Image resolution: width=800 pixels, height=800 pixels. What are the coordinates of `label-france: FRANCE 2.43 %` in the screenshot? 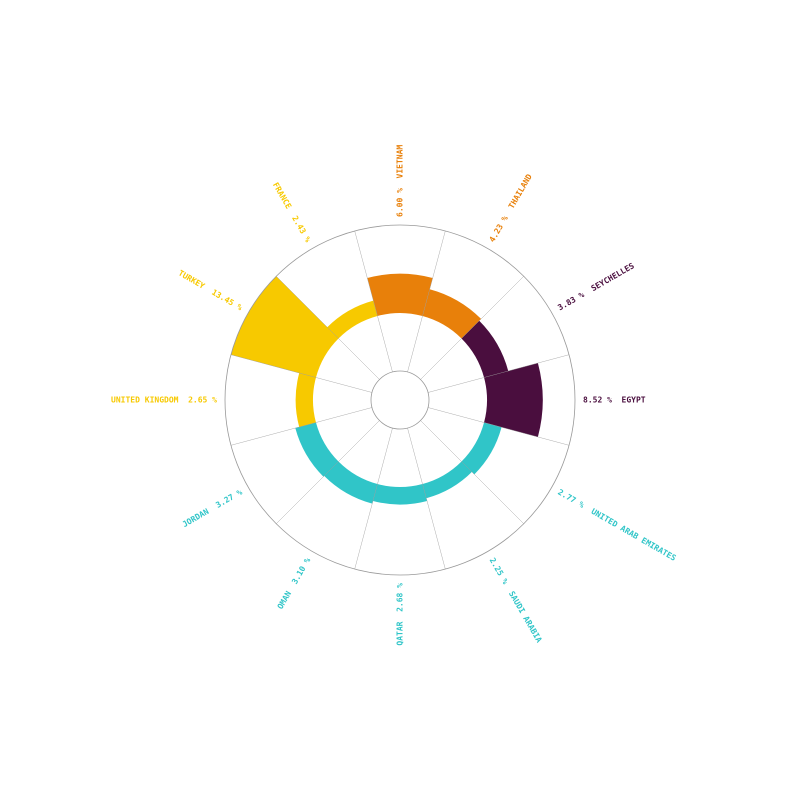 It's located at (292, 212).